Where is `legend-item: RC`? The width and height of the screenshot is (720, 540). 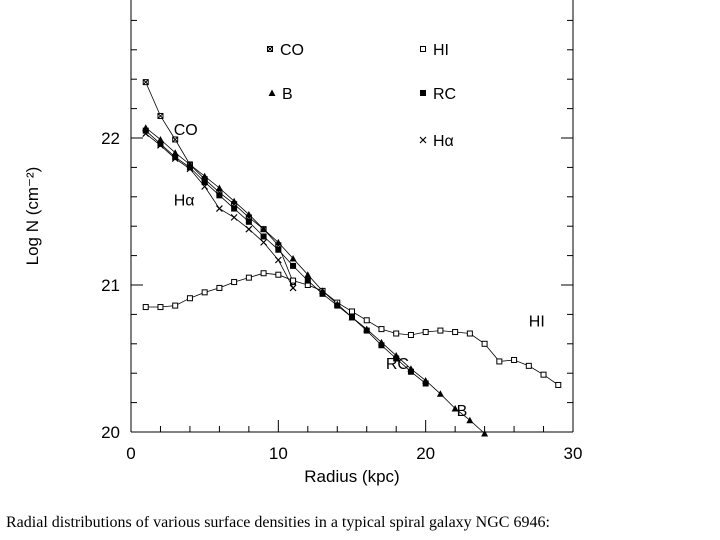 legend-item: RC is located at coordinates (438, 94).